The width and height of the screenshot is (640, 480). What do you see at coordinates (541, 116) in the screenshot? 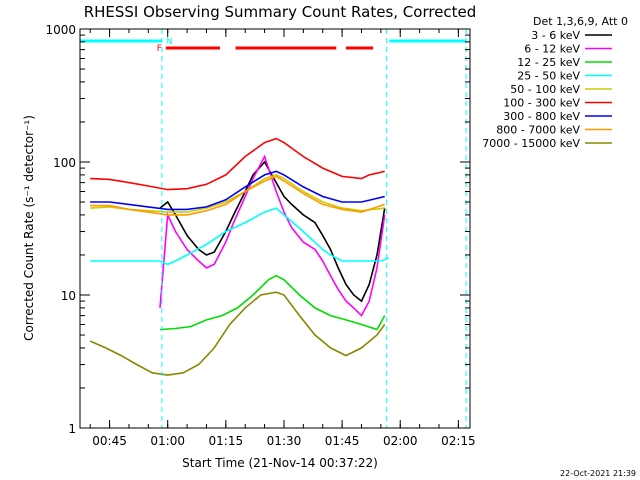
I see `legend-label: 300 - 800 keV` at bounding box center [541, 116].